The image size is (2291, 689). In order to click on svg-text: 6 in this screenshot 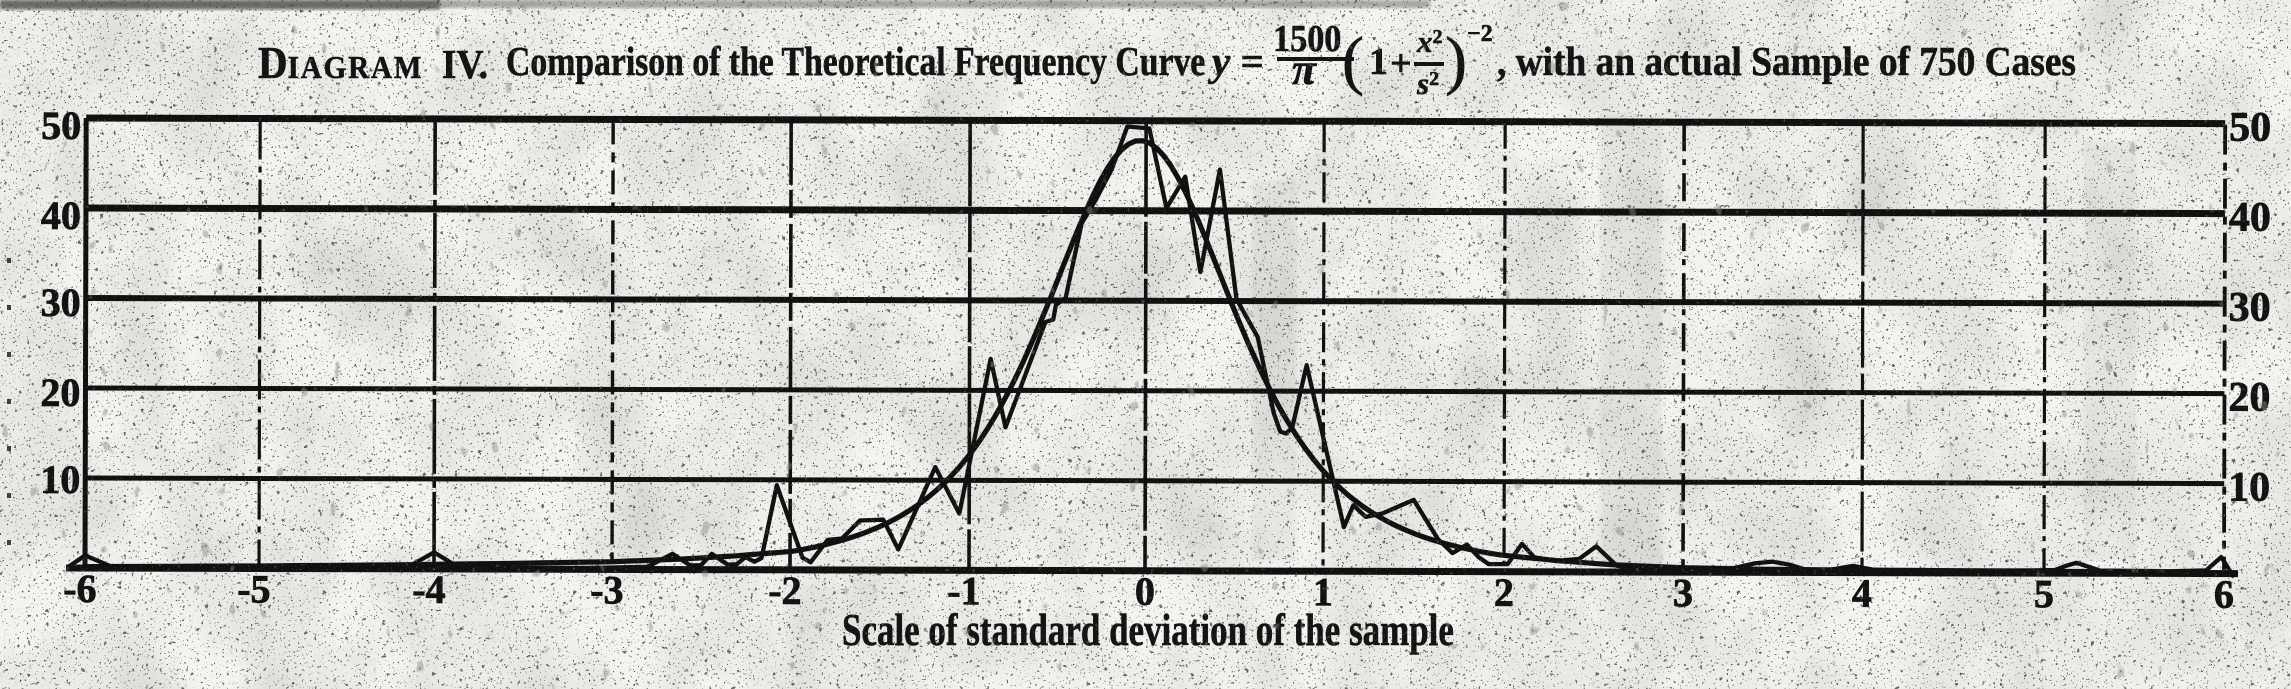, I will do `click(2224, 594)`.